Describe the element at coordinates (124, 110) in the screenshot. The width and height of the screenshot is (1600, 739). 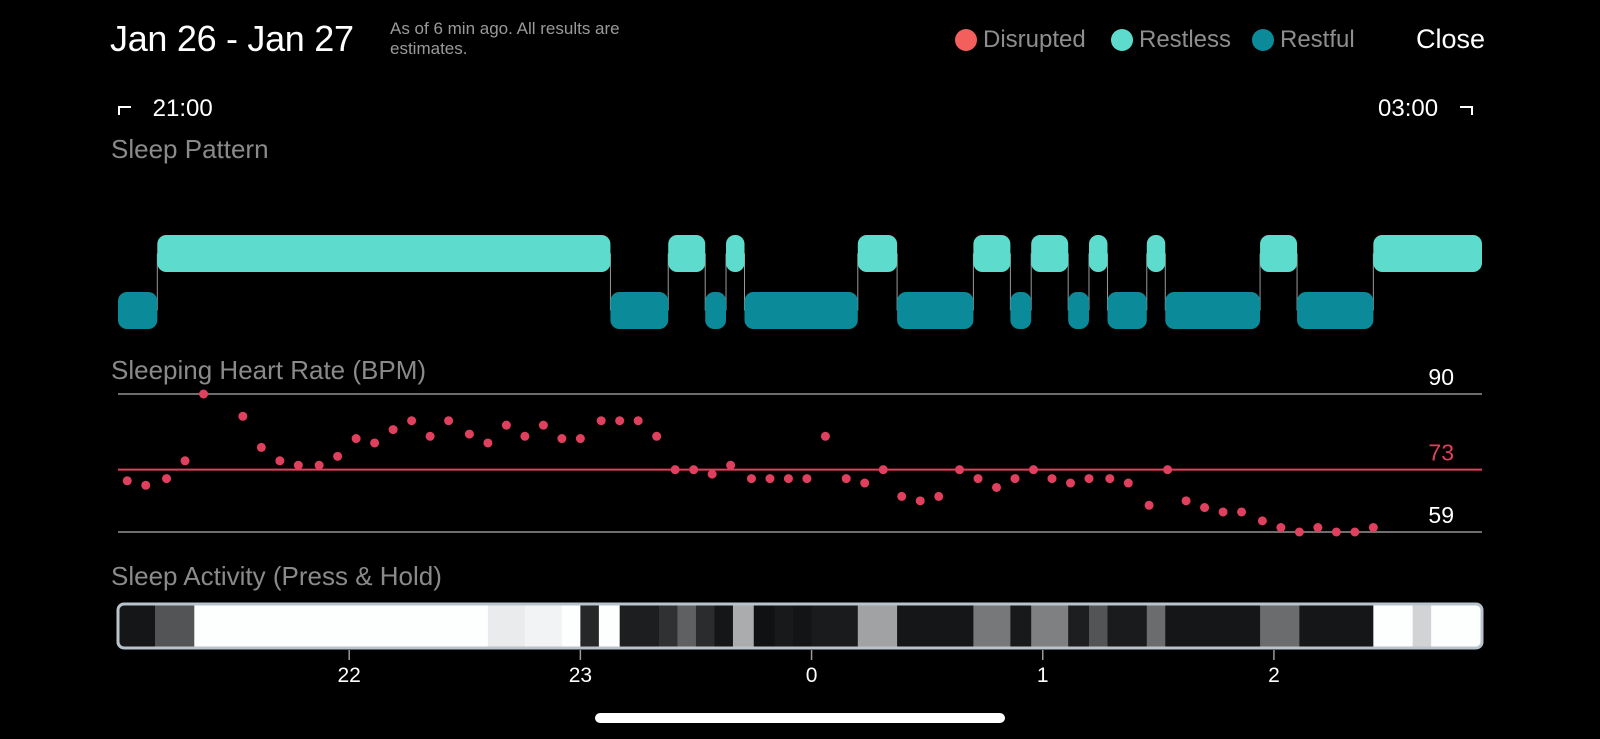
I see `bracket-left-icon` at that location.